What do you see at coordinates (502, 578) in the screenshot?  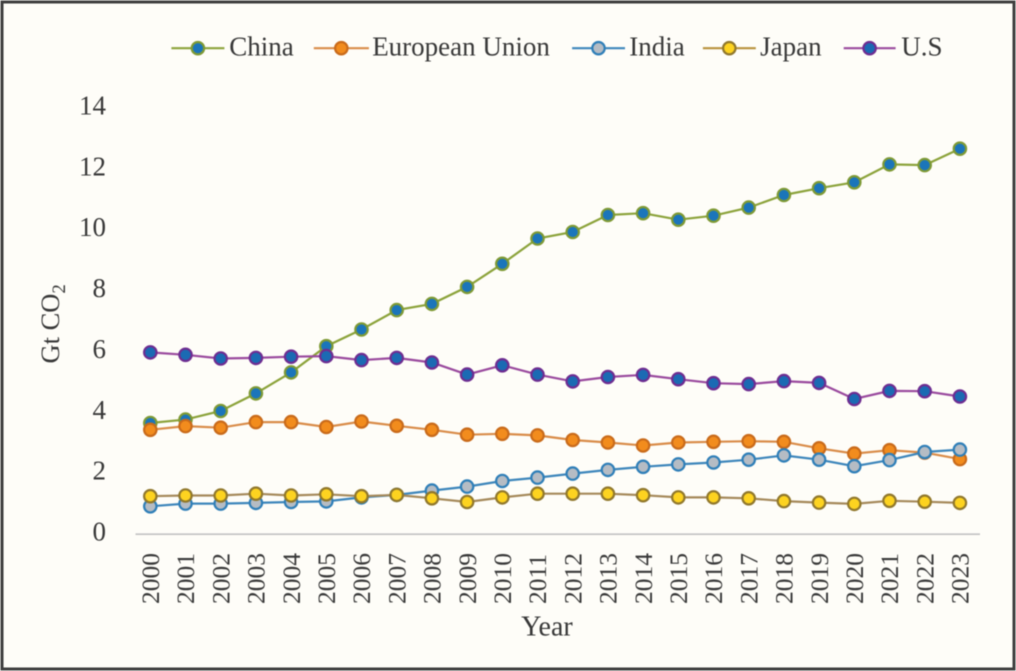 I see `svg-text: 2010` at bounding box center [502, 578].